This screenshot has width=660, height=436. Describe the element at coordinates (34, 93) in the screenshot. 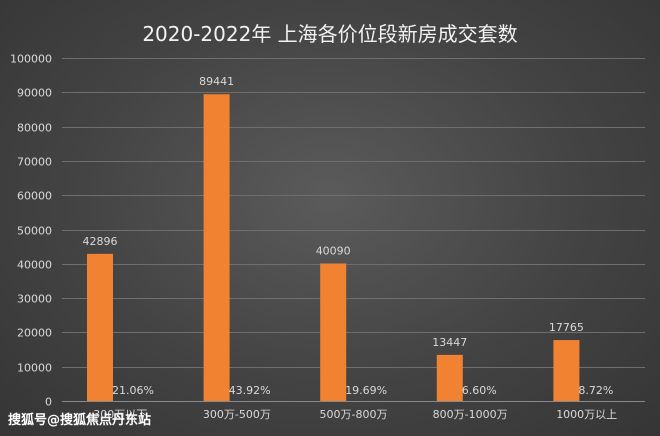

I see `y-tick-label: 90000` at that location.